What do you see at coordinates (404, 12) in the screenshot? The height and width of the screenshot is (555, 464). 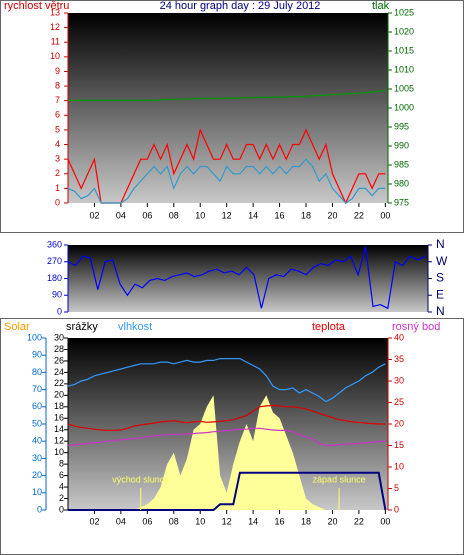 I see `y2-tick-label: 1025` at bounding box center [404, 12].